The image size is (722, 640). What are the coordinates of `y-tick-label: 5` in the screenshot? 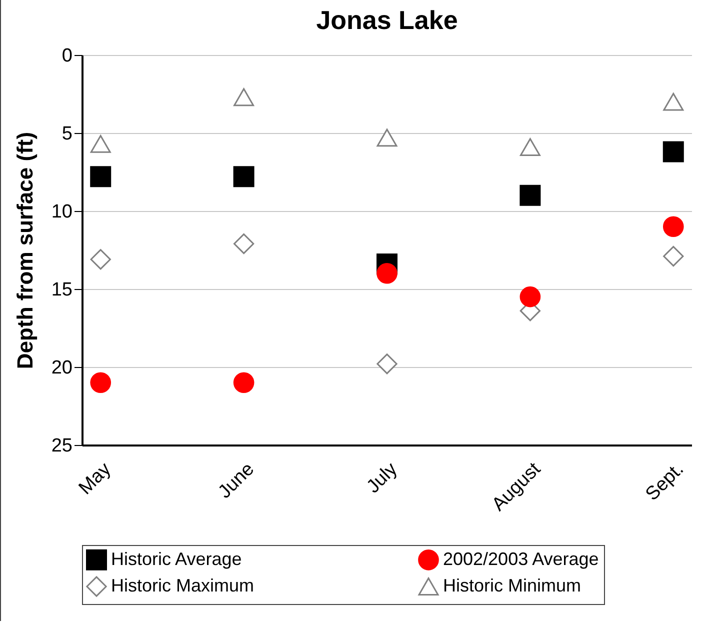 It's located at (67, 134).